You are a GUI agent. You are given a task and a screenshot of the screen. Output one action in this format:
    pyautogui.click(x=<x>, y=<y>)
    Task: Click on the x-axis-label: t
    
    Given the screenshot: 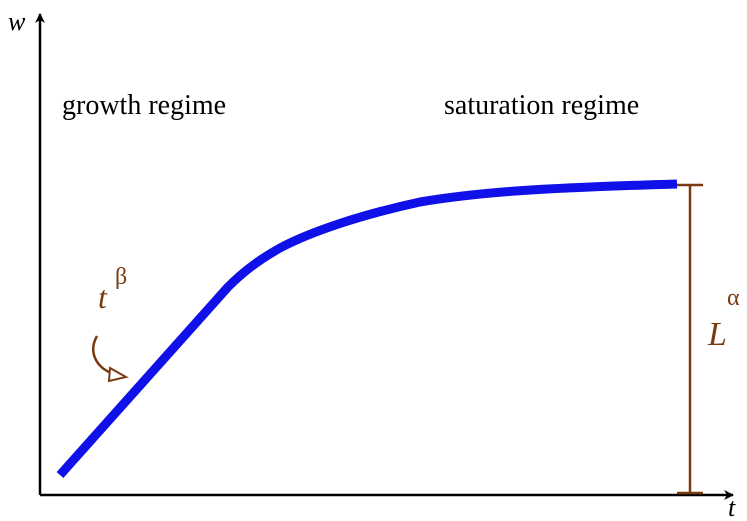 What is the action you would take?
    pyautogui.click(x=732, y=507)
    